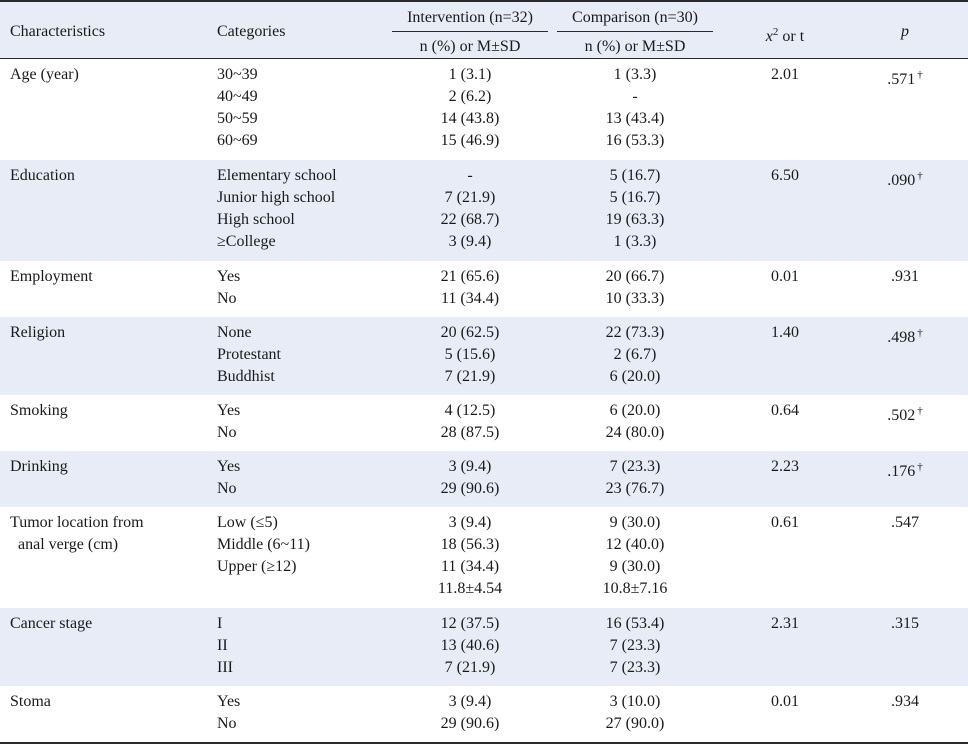 The height and width of the screenshot is (744, 968). Describe the element at coordinates (635, 96) in the screenshot. I see `comparison-value: -` at that location.